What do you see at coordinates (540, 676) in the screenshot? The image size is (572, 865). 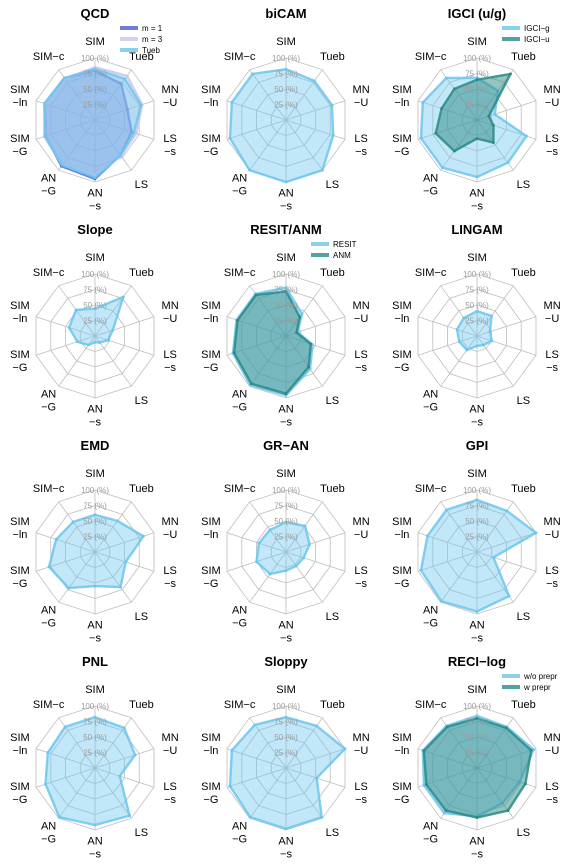 I see `legend-label: w/o prepr` at bounding box center [540, 676].